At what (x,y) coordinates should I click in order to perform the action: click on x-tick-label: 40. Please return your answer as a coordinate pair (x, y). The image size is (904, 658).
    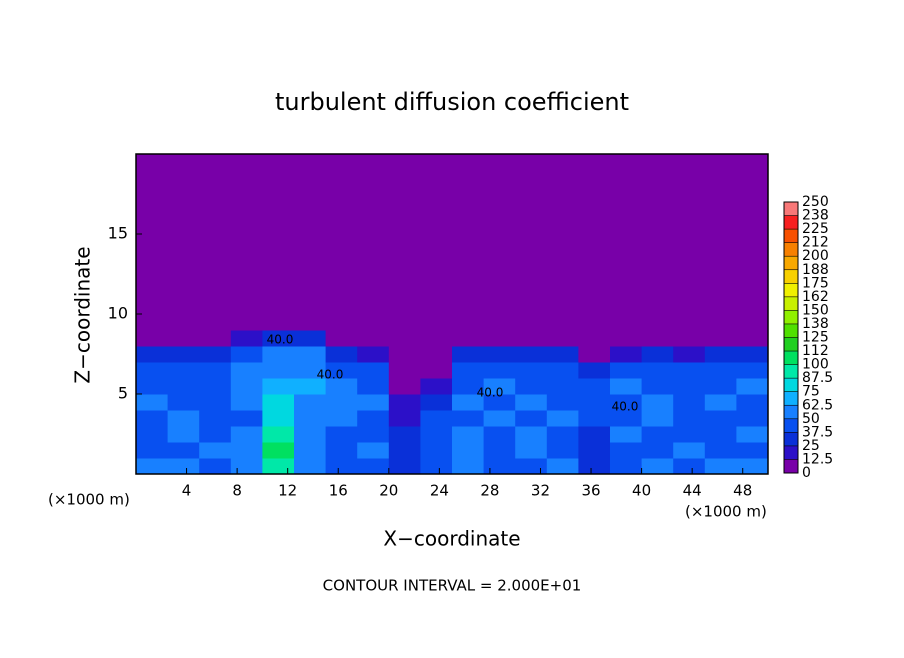
    Looking at the image, I should click on (641, 491).